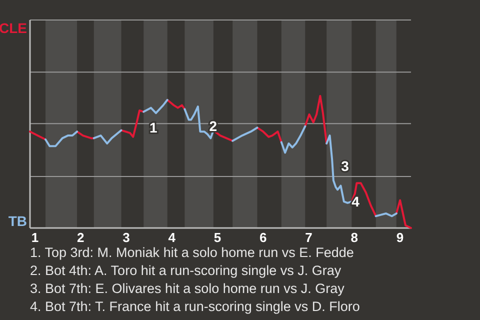 The height and width of the screenshot is (320, 480). Describe the element at coordinates (80, 237) in the screenshot. I see `x-tick-label: 2` at that location.